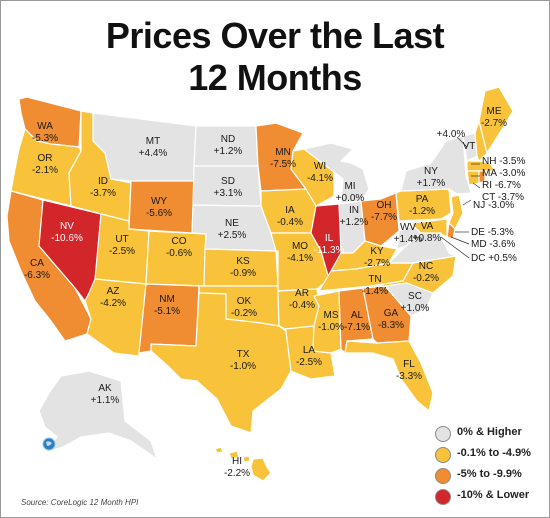  What do you see at coordinates (426, 278) in the screenshot?
I see `state-value-nc: -0.2%` at bounding box center [426, 278].